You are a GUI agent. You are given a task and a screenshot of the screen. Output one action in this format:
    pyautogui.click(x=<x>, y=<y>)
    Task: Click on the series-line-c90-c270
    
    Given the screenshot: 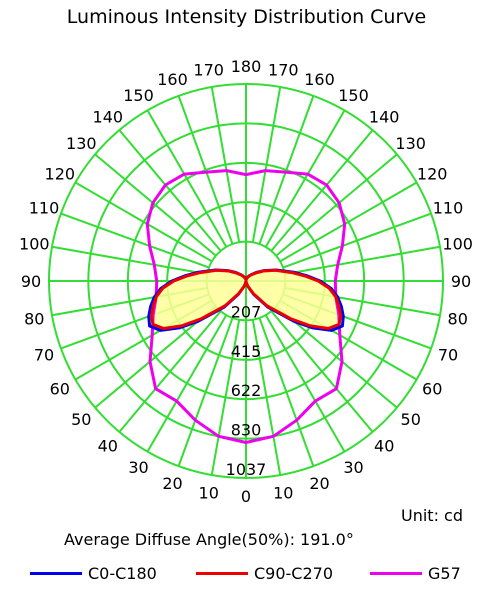 What is the action you would take?
    pyautogui.click(x=246, y=299)
    